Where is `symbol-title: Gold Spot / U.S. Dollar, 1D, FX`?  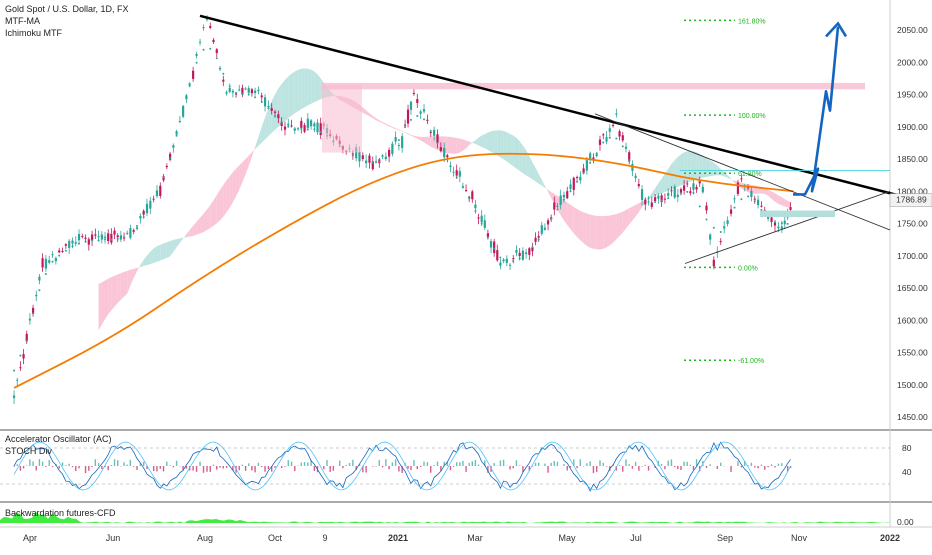 symbol-title: Gold Spot / U.S. Dollar, 1D, FX is located at coordinates (67, 9).